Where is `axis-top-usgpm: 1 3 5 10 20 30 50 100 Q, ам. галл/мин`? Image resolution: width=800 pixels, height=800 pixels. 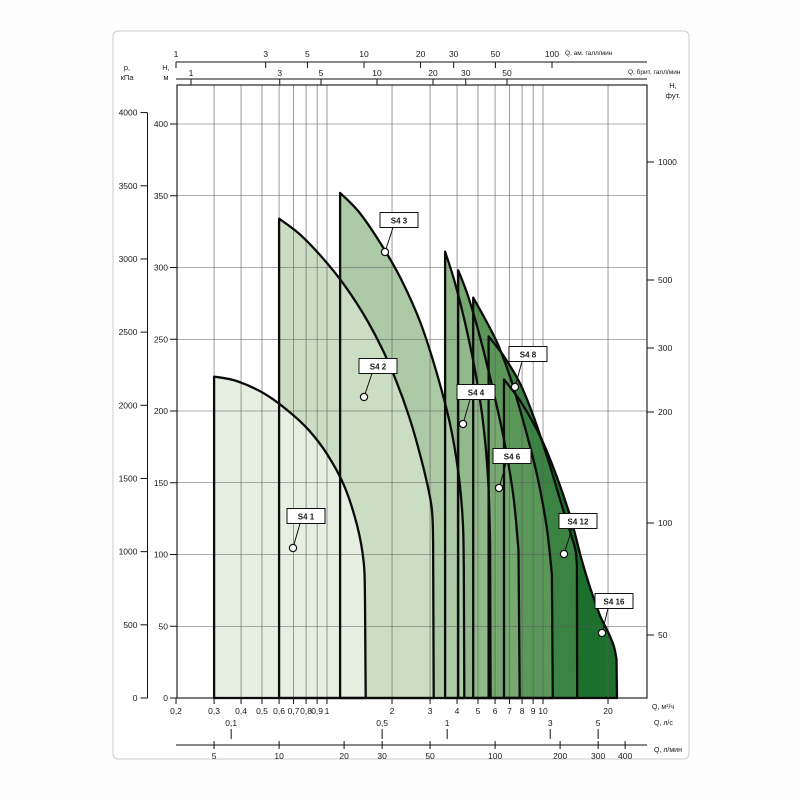 axis-top-usgpm: 1 3 5 10 20 30 50 100 Q, ам. галл/мин is located at coordinates (410, 58).